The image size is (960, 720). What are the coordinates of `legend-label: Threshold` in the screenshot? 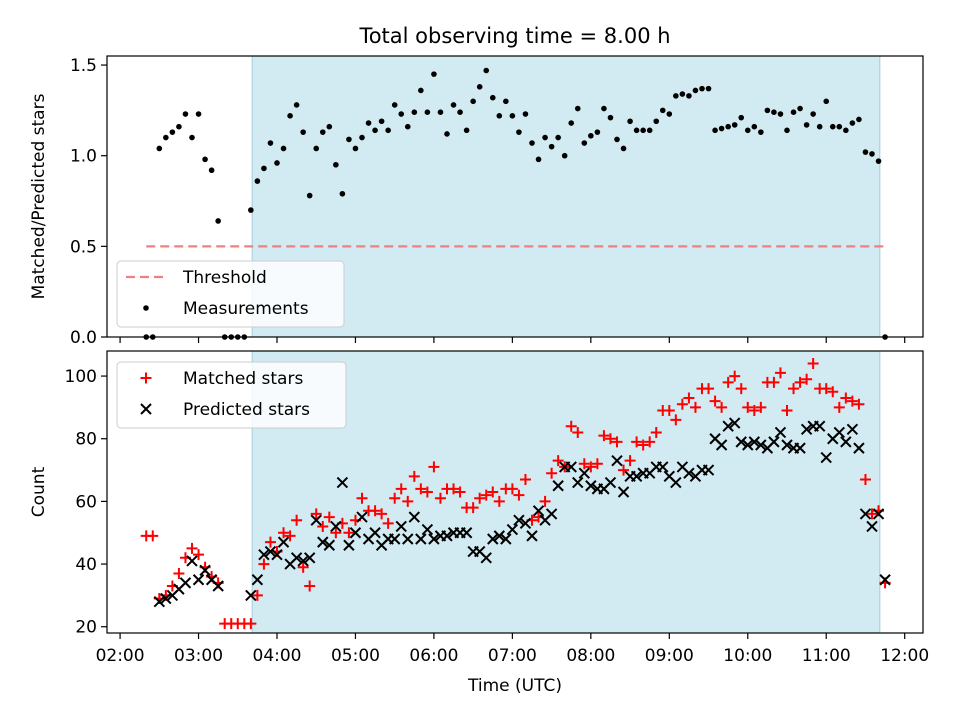 It's located at (224, 278).